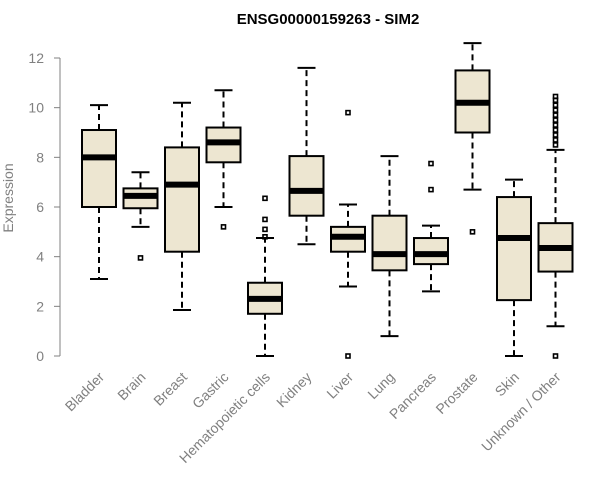 This screenshot has height=500, width=600. I want to click on y-axis-label: Expression, so click(8, 197).